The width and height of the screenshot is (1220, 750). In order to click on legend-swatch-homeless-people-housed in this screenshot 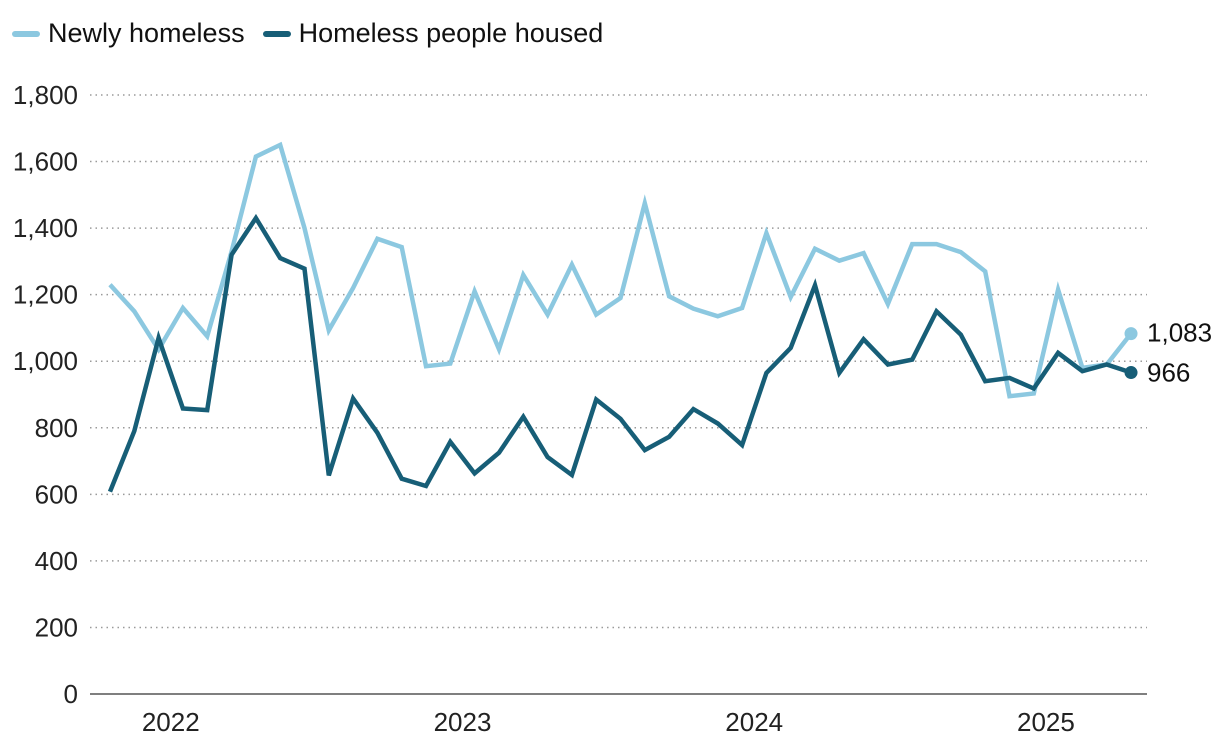, I will do `click(276, 33)`.